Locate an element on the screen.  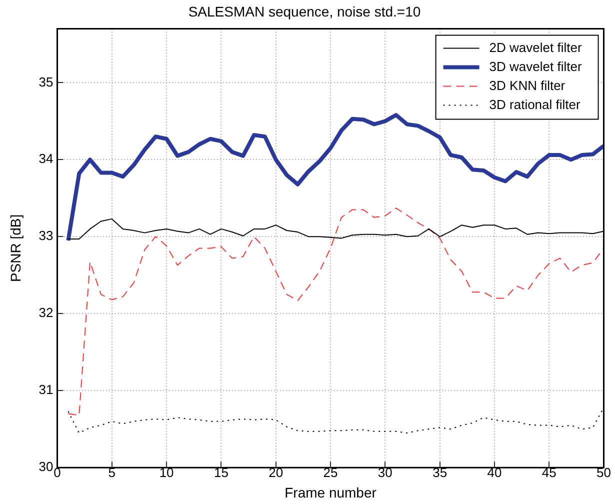
x-tick-label: 25 is located at coordinates (330, 472).